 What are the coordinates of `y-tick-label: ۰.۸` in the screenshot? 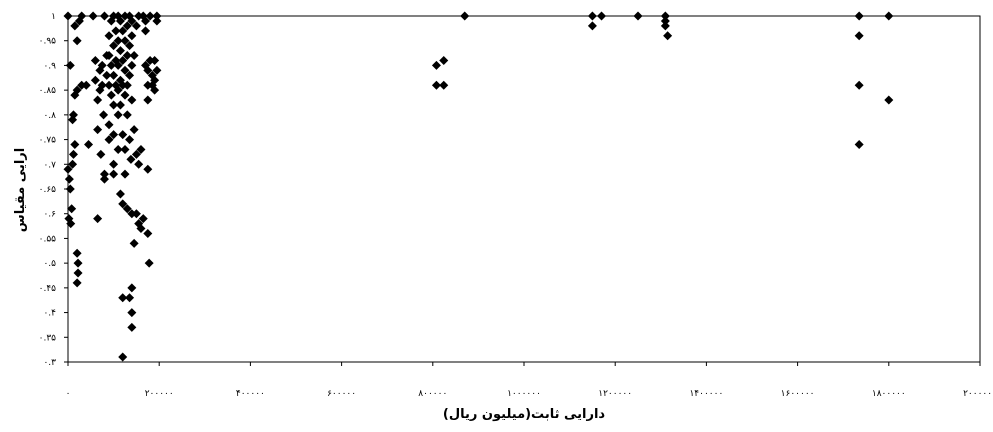 It's located at (49, 116).